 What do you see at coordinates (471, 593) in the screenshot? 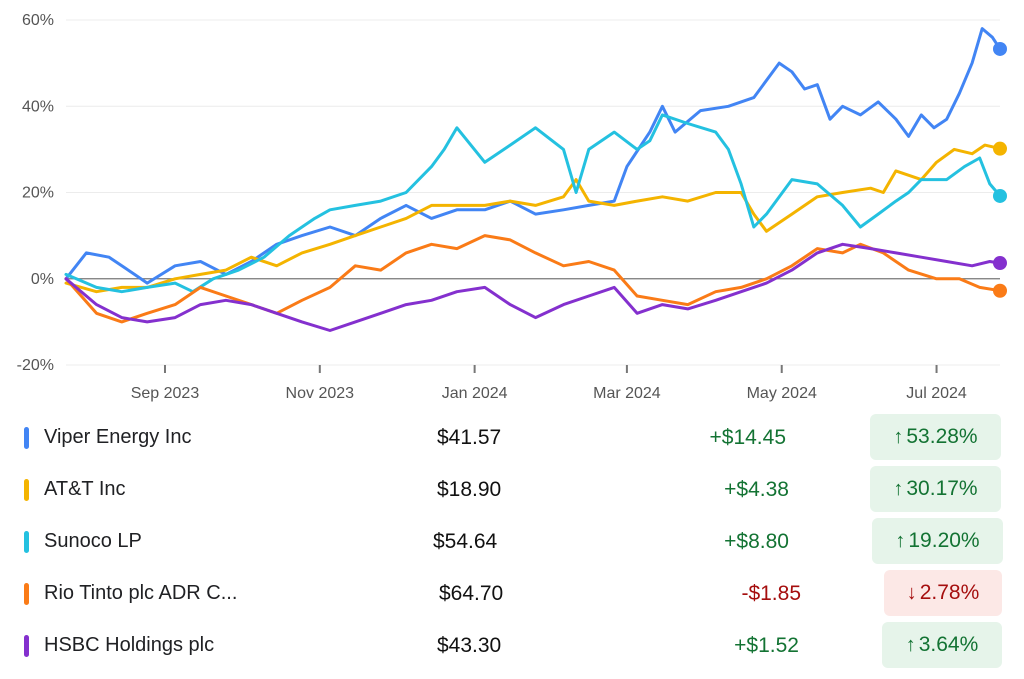
I see `stock-price: $64.70` at bounding box center [471, 593].